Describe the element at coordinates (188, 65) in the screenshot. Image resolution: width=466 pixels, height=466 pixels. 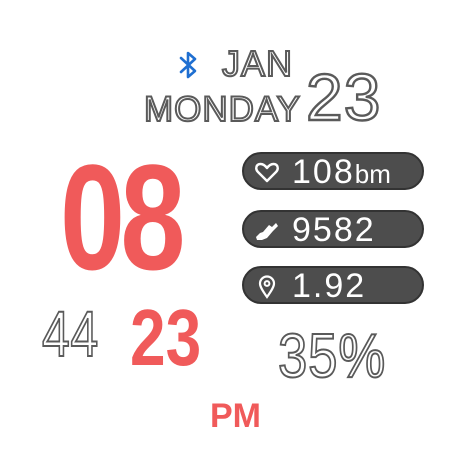
I see `bluetooth-icon` at that location.